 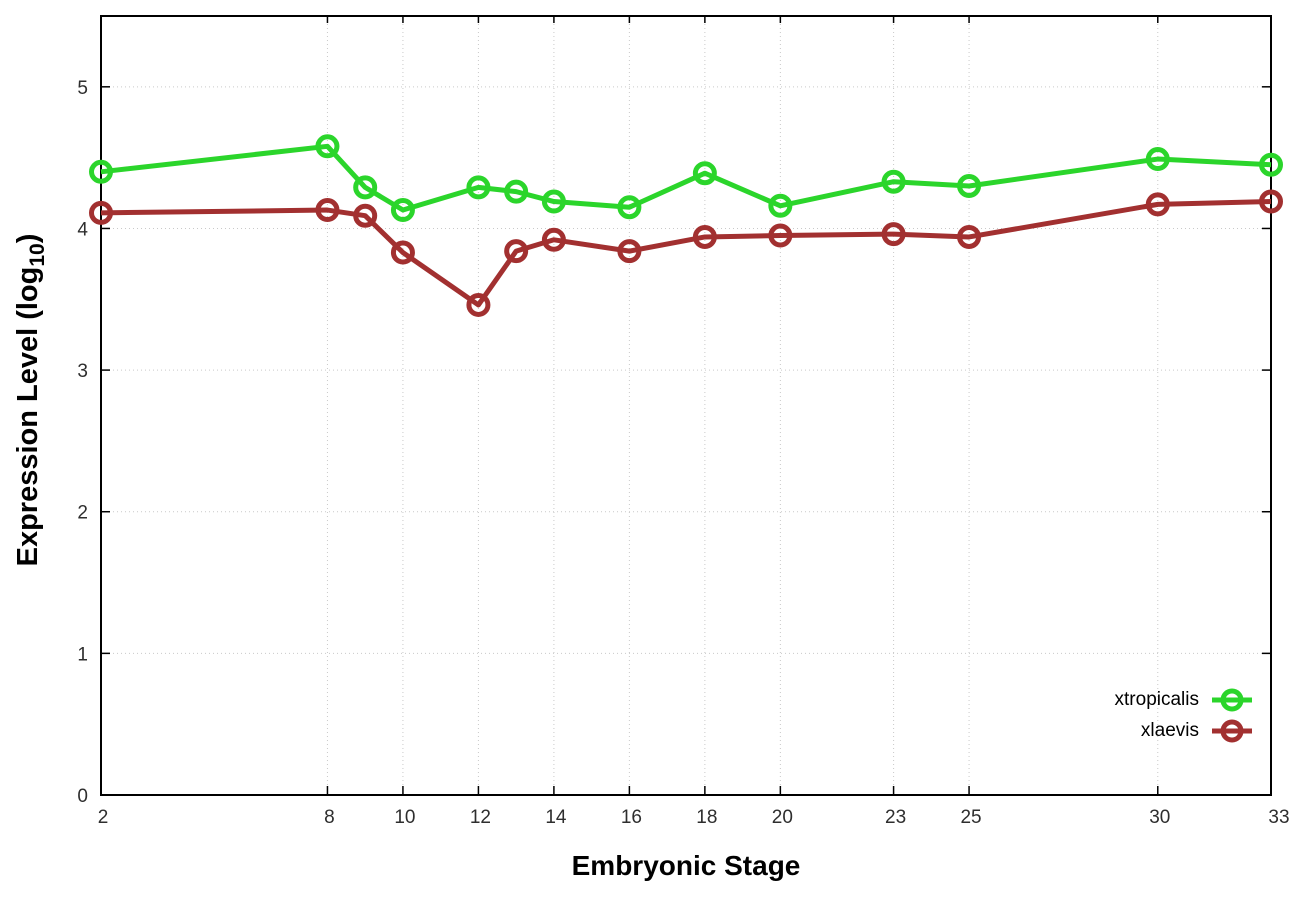 I want to click on legend-marker-xlaevis, so click(x=1232, y=730).